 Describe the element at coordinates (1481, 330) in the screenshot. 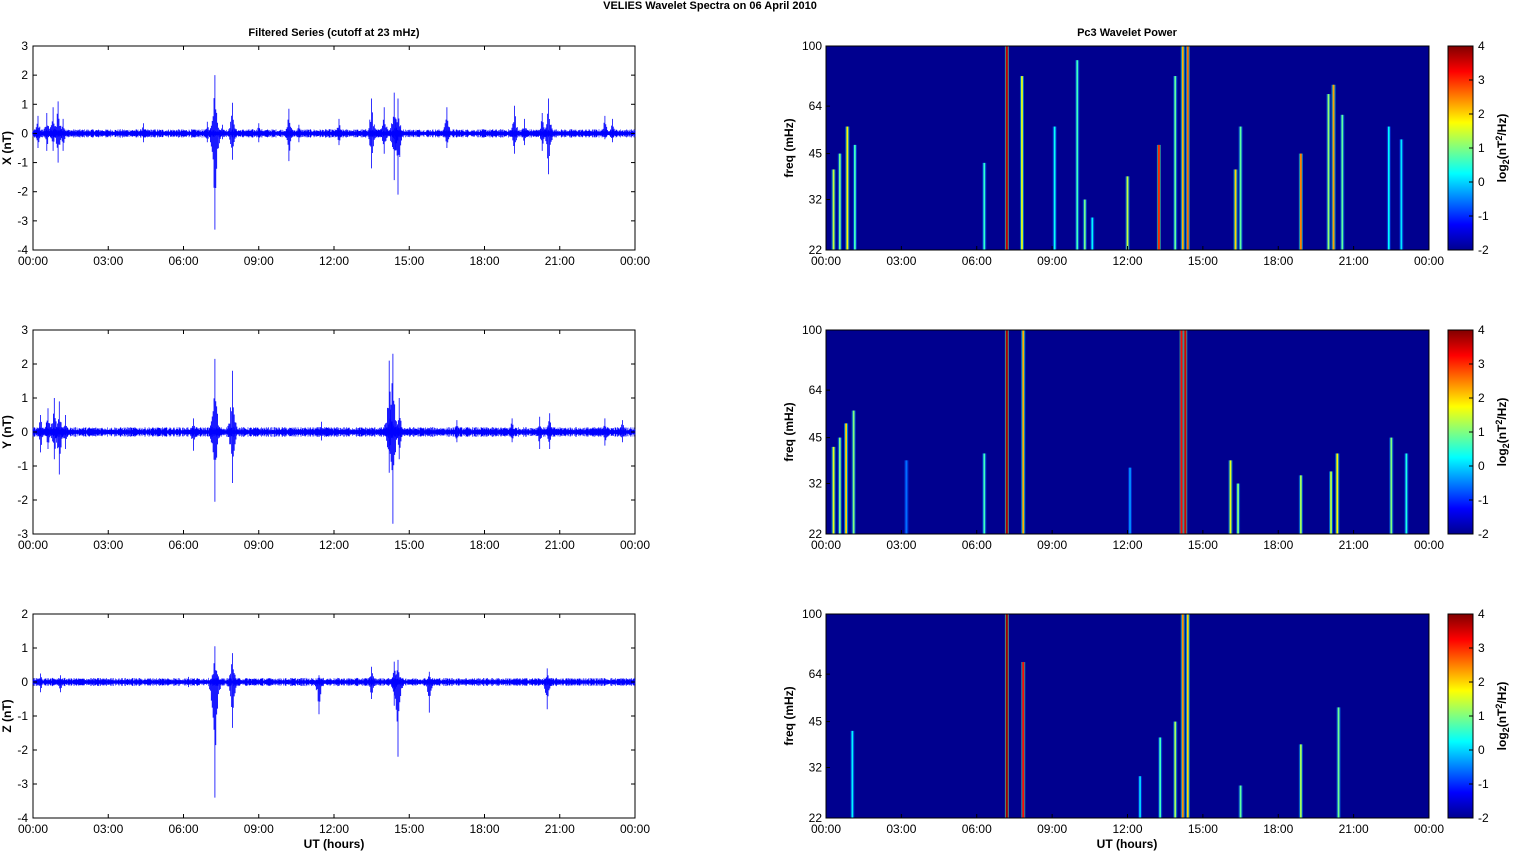

I see `y-power-colorbar-tick-label: 4` at that location.